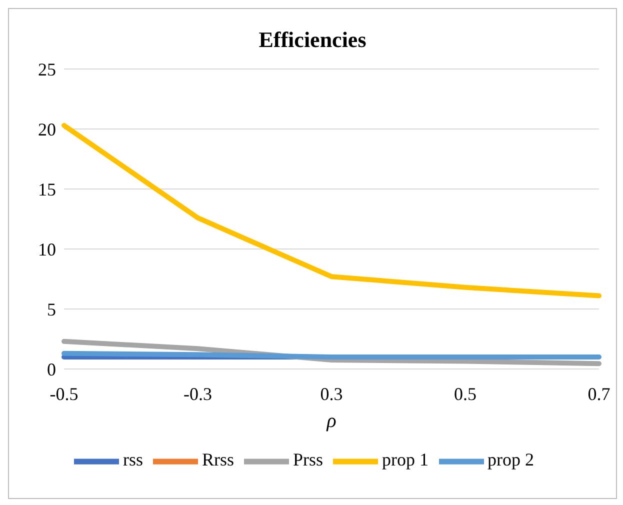  I want to click on x-tick-label: -0.3, so click(198, 394).